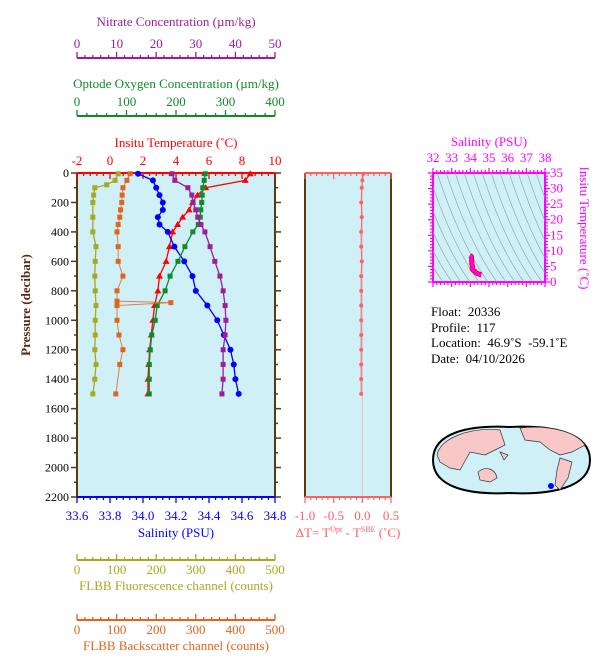 The width and height of the screenshot is (609, 668). I want to click on ts-x-tick-label: 35, so click(489, 157).